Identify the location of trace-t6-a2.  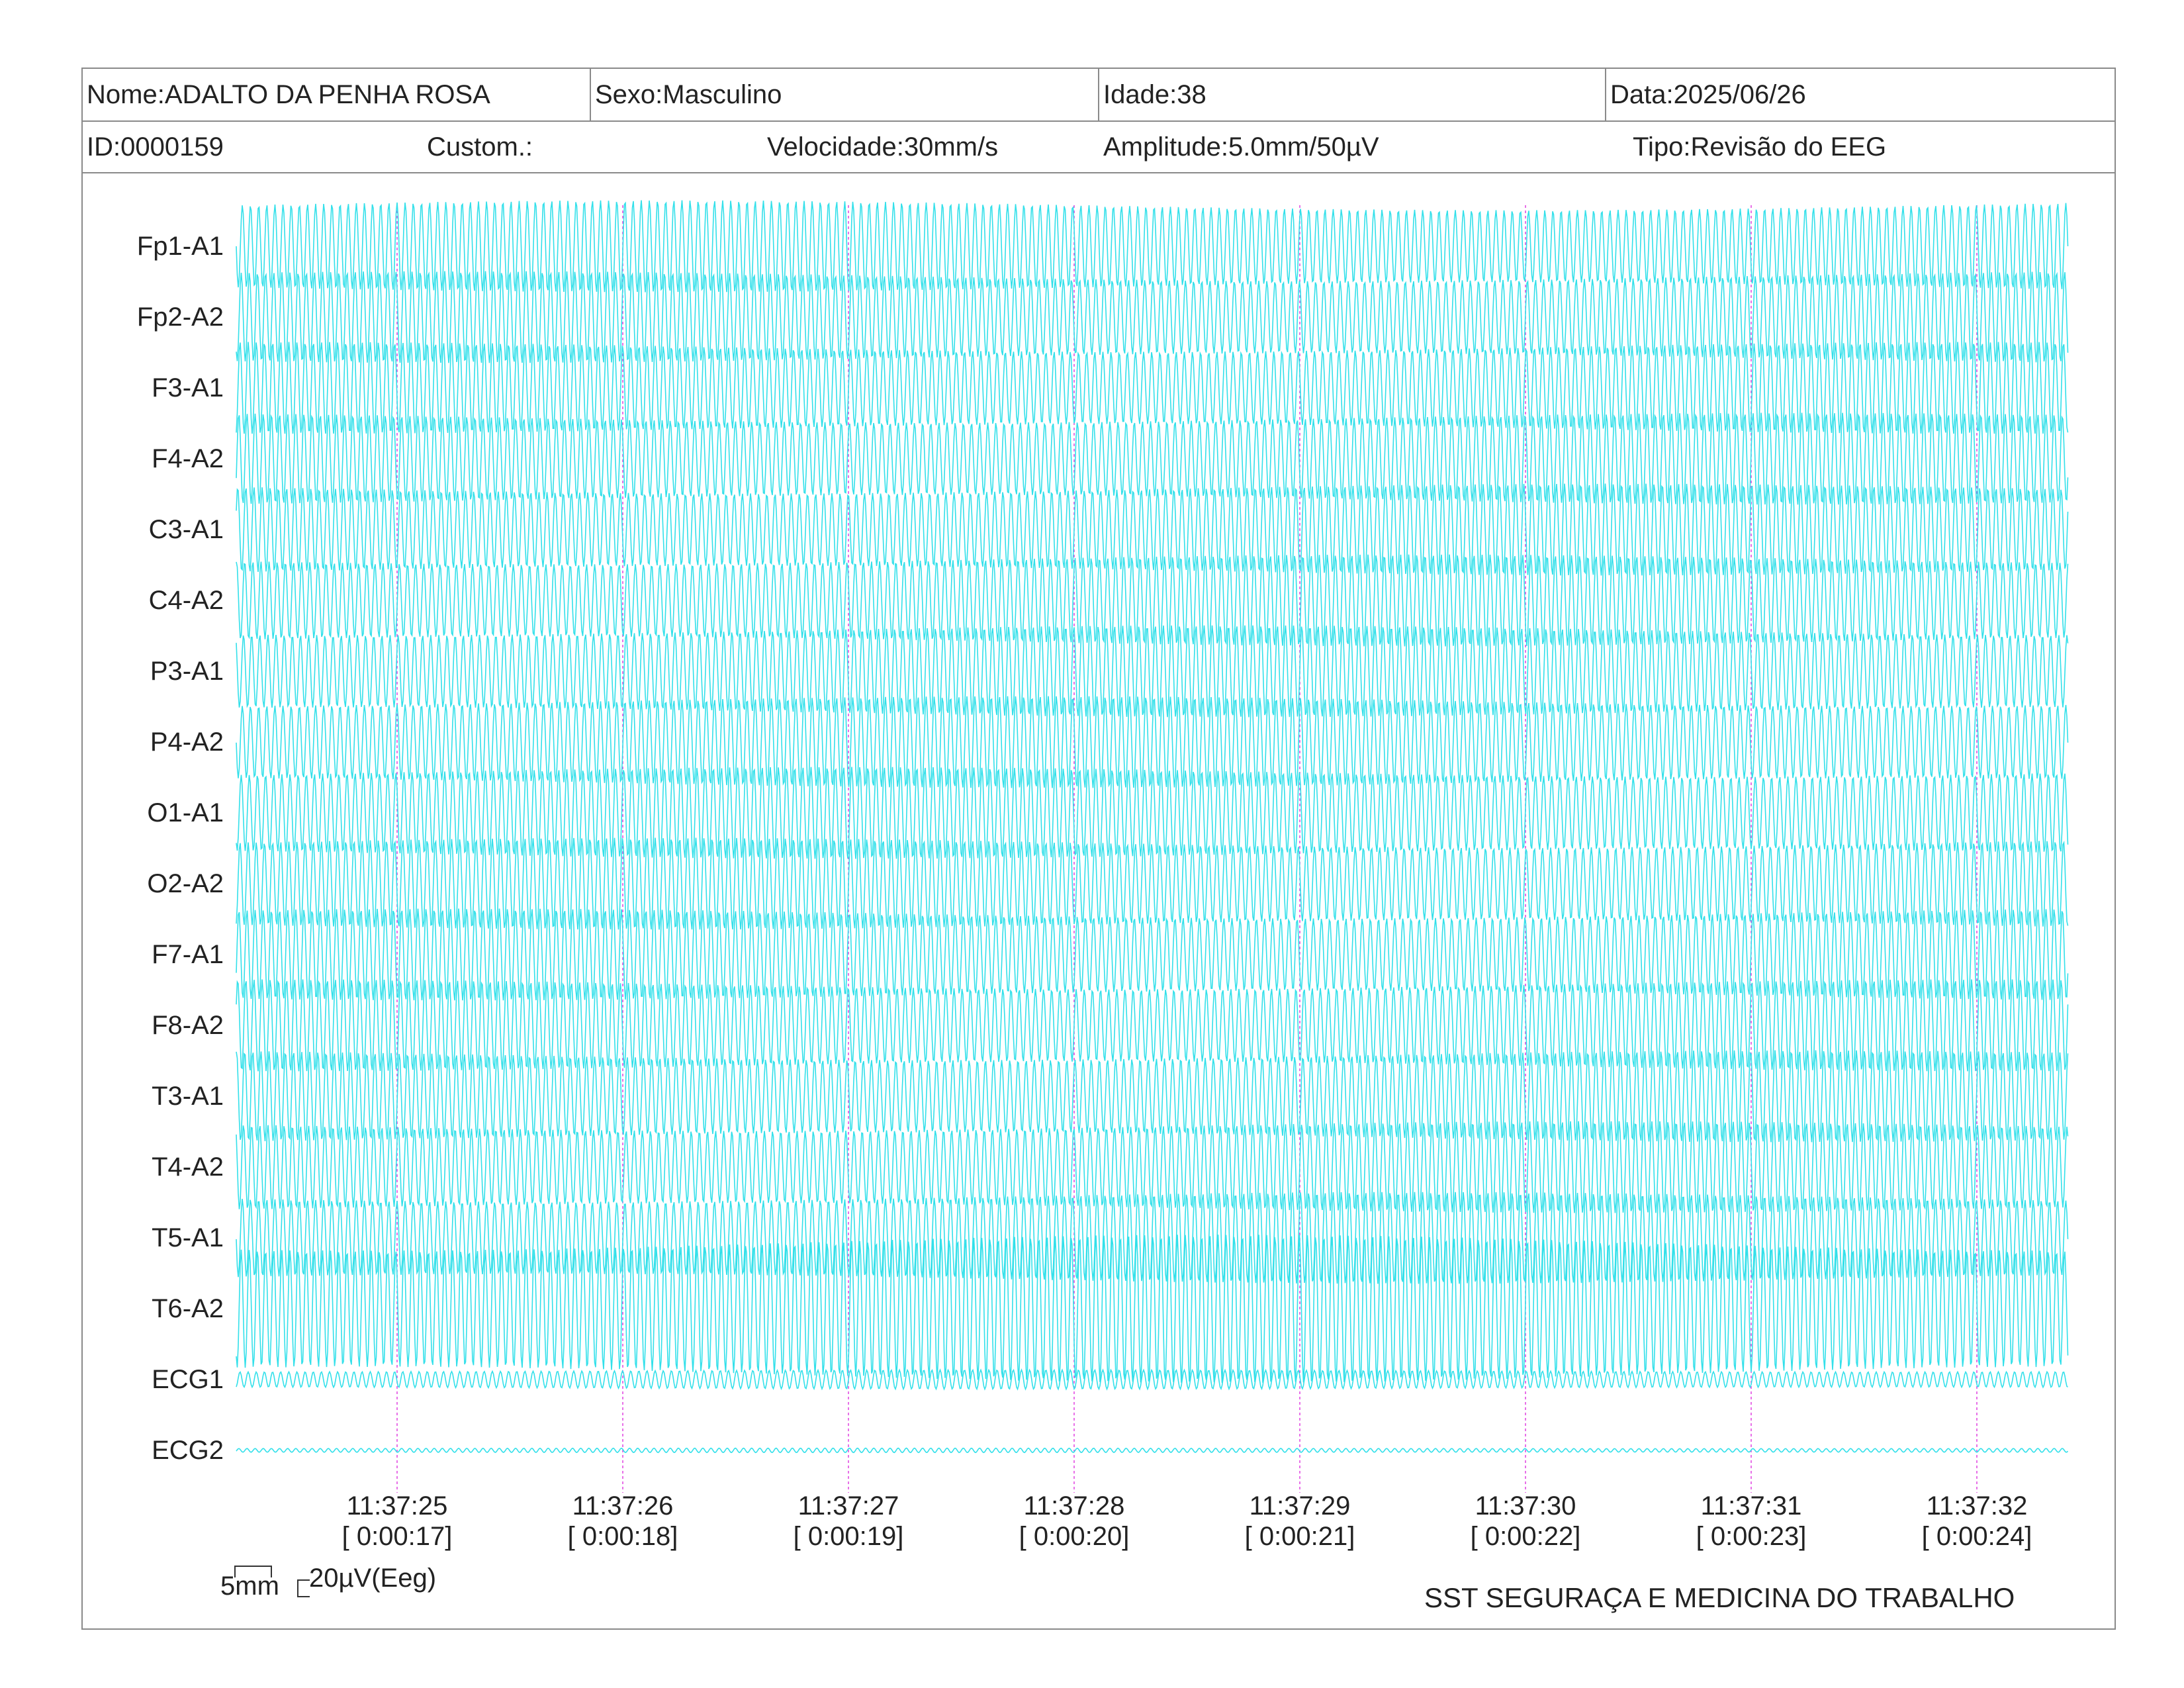
(1152, 1309).